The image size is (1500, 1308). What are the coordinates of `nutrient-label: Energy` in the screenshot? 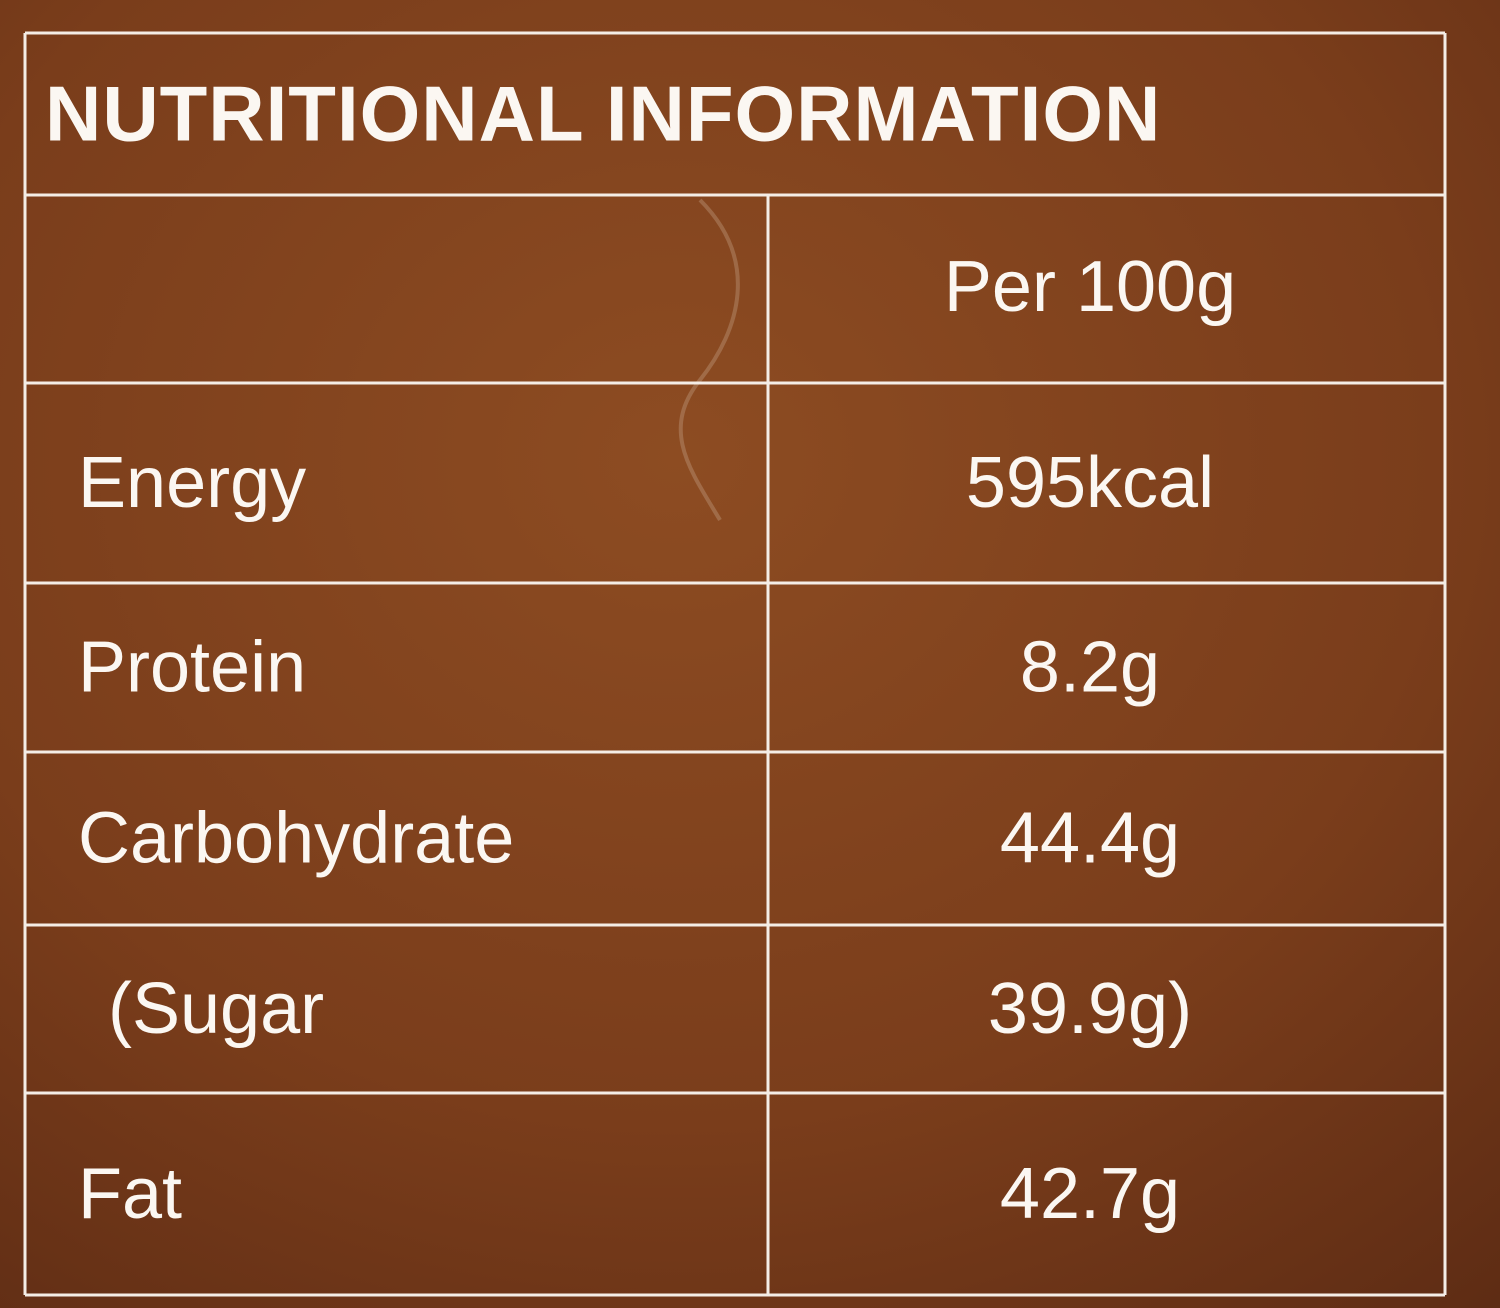 It's located at (192, 483).